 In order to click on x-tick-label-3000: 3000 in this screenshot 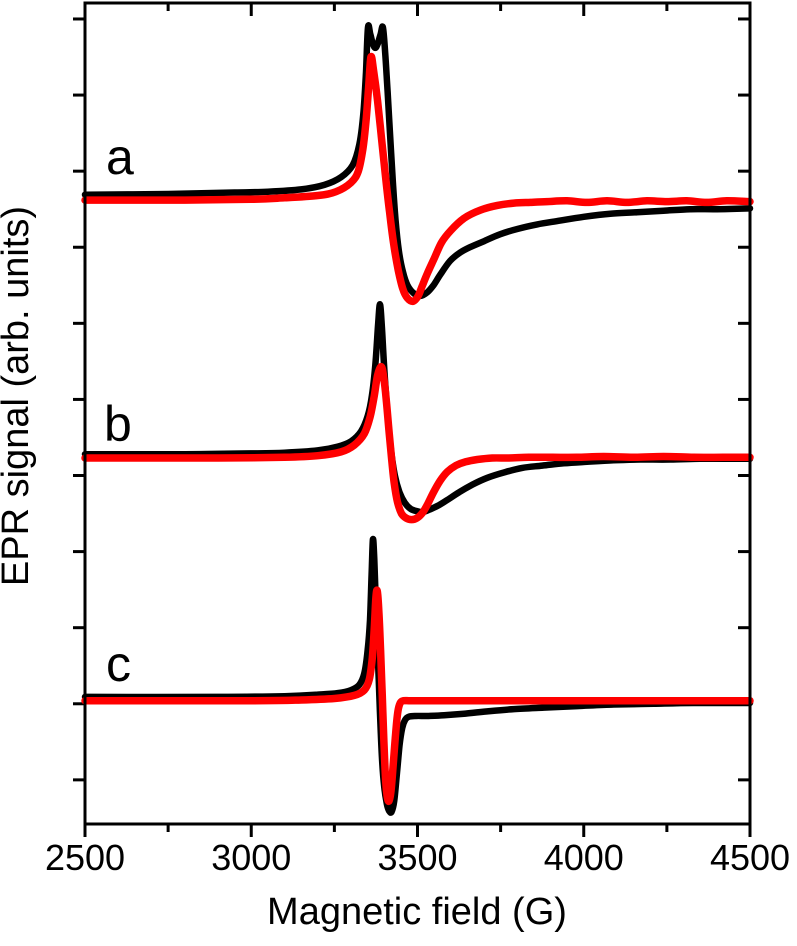, I will do `click(251, 857)`.